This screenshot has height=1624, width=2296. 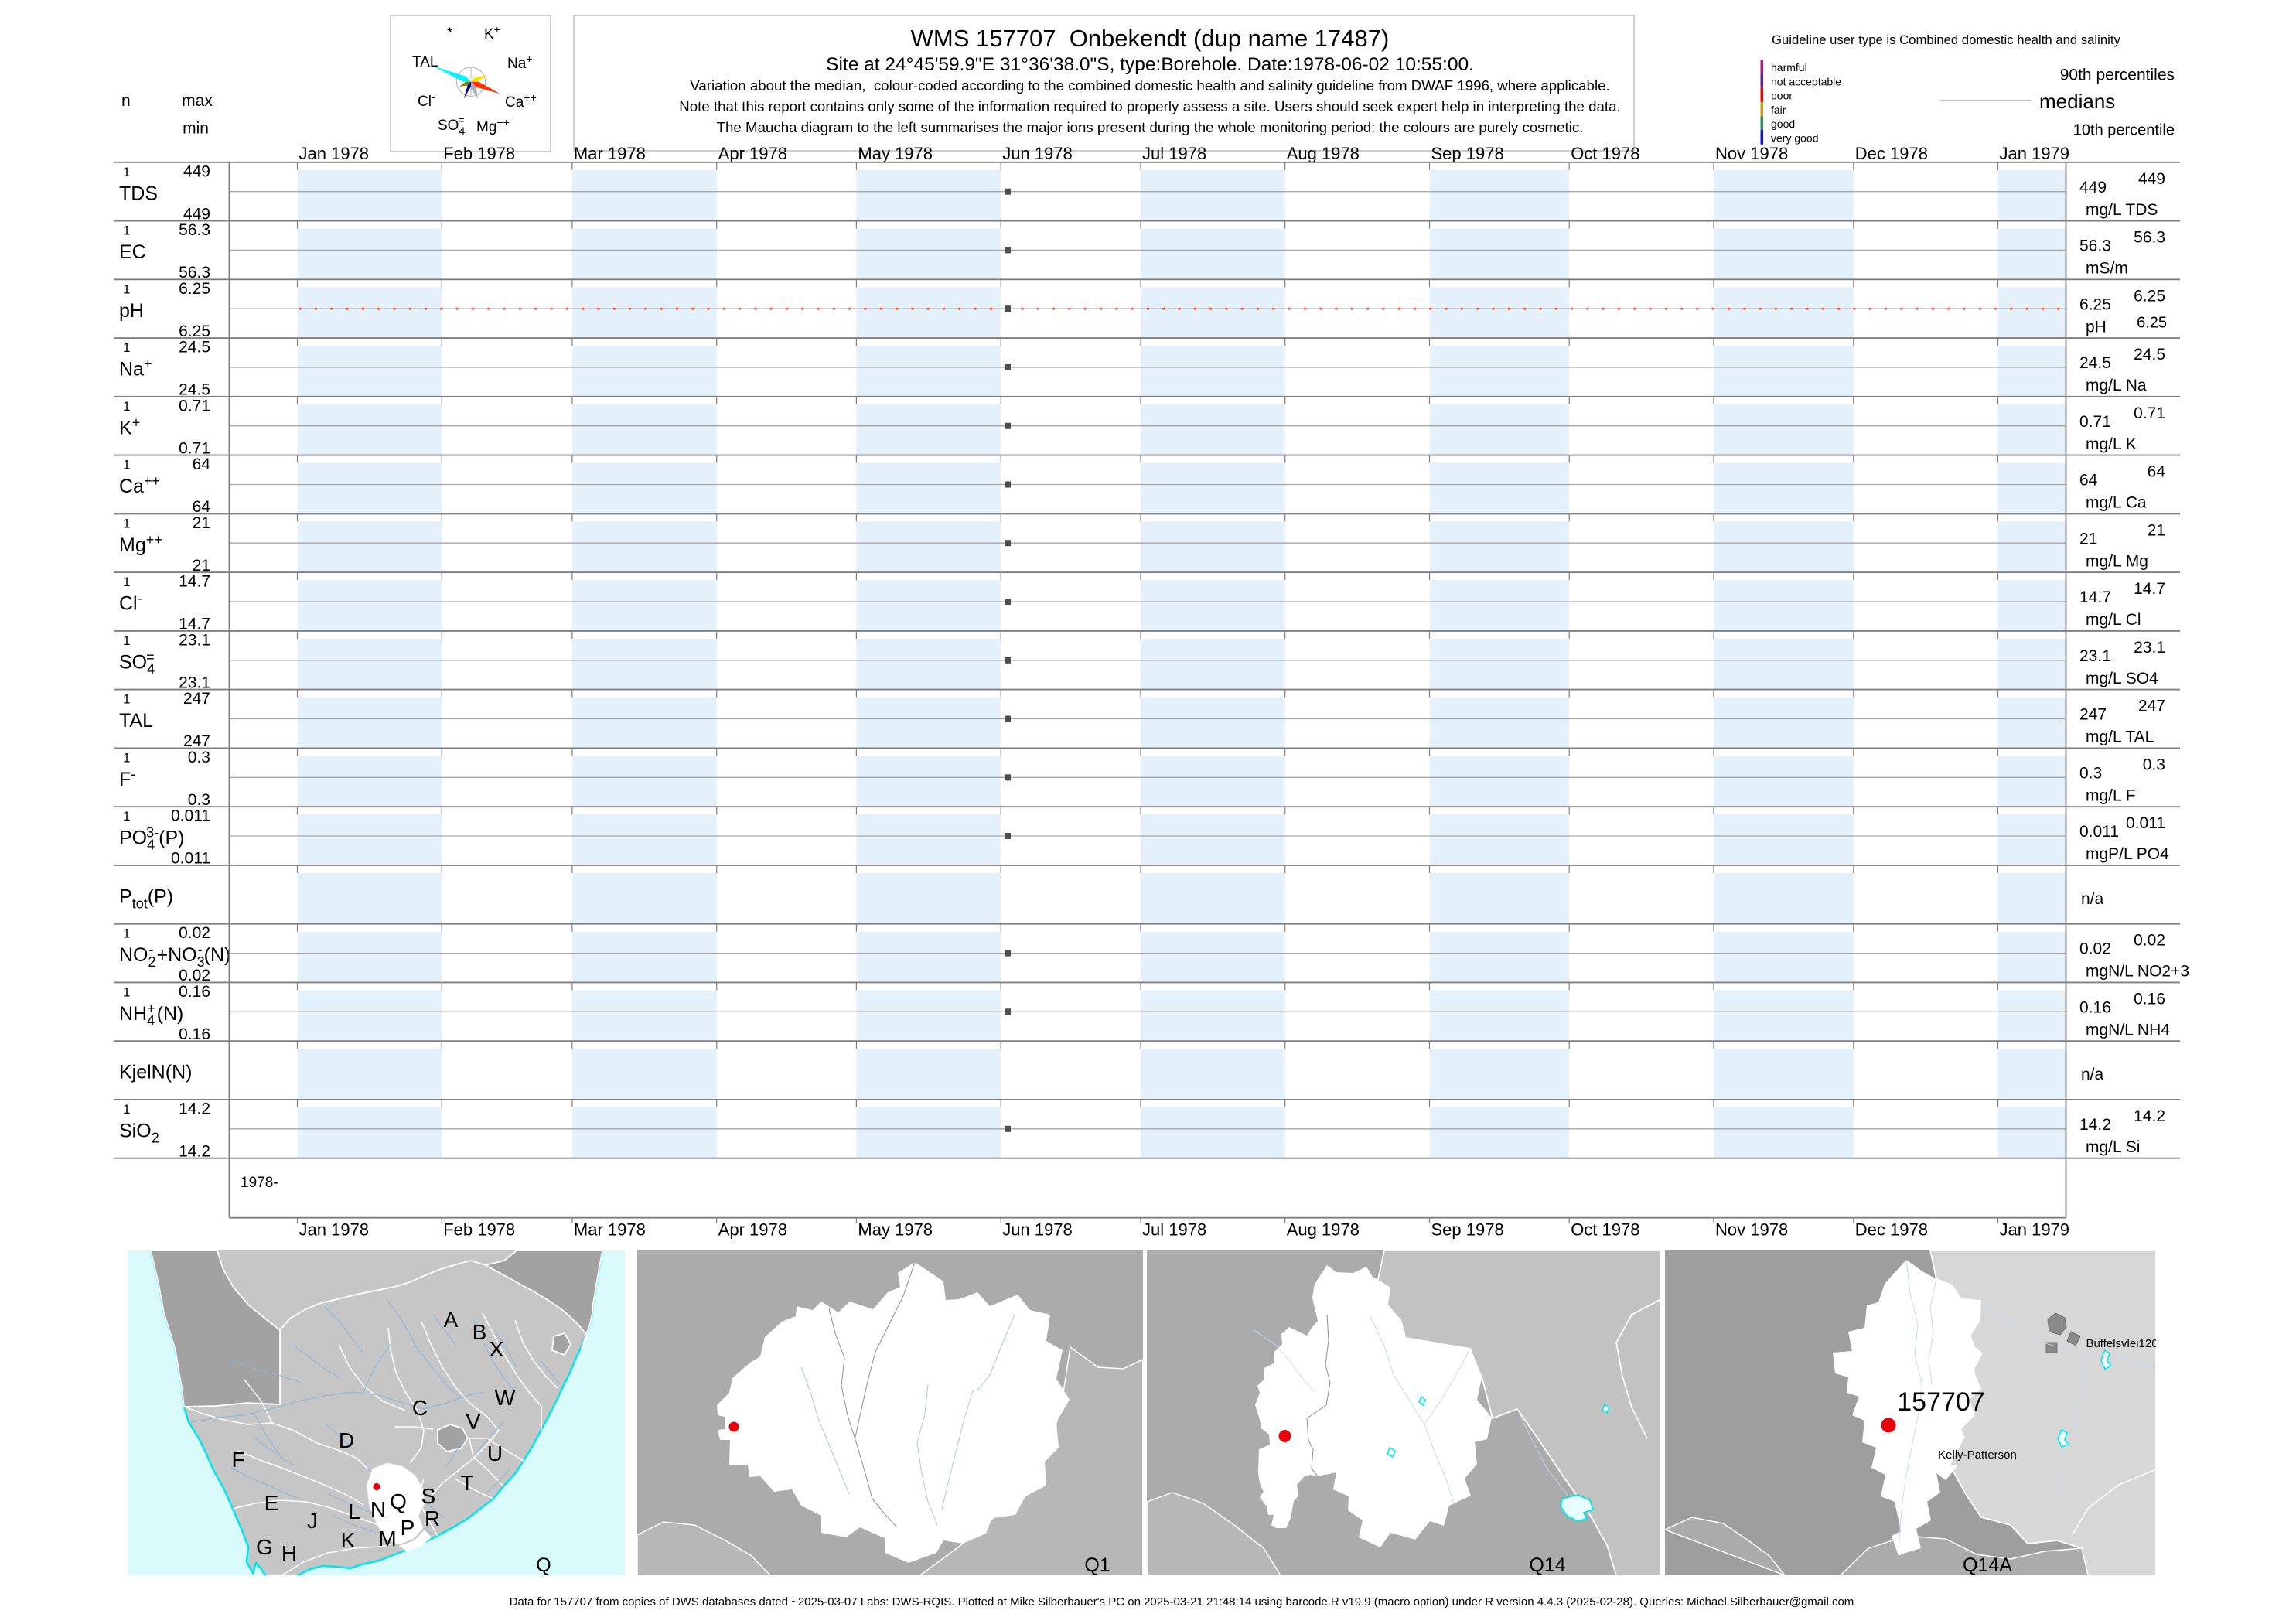 I want to click on svg-text: E, so click(x=271, y=1503).